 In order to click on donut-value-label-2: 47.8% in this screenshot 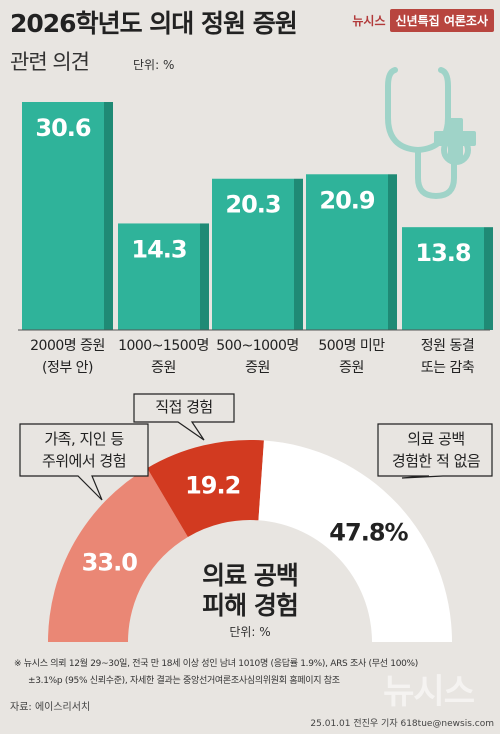, I will do `click(368, 532)`.